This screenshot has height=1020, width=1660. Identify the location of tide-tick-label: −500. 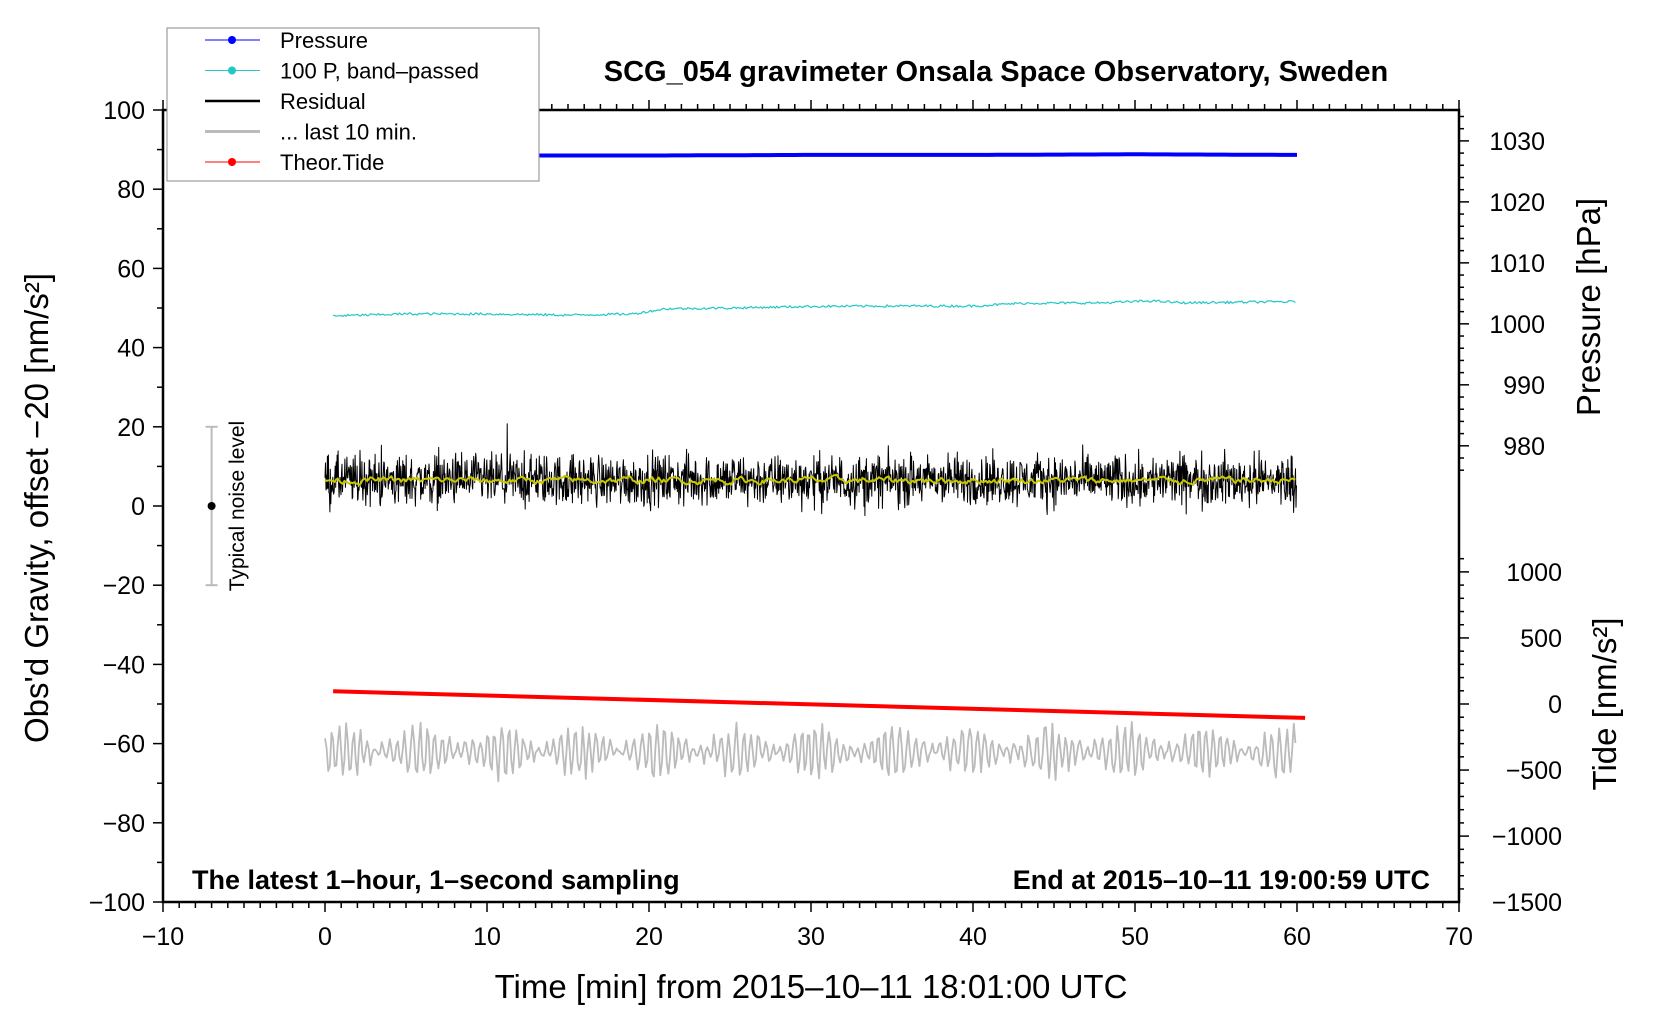
(1534, 771).